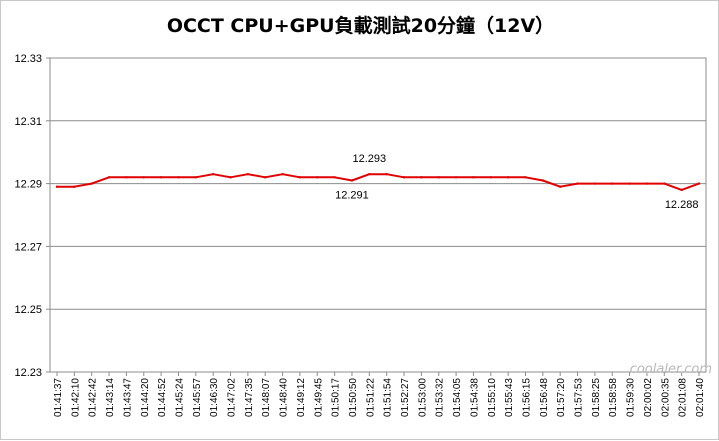  Describe the element at coordinates (700, 397) in the screenshot. I see `x-tick-label: 02:01:40` at that location.